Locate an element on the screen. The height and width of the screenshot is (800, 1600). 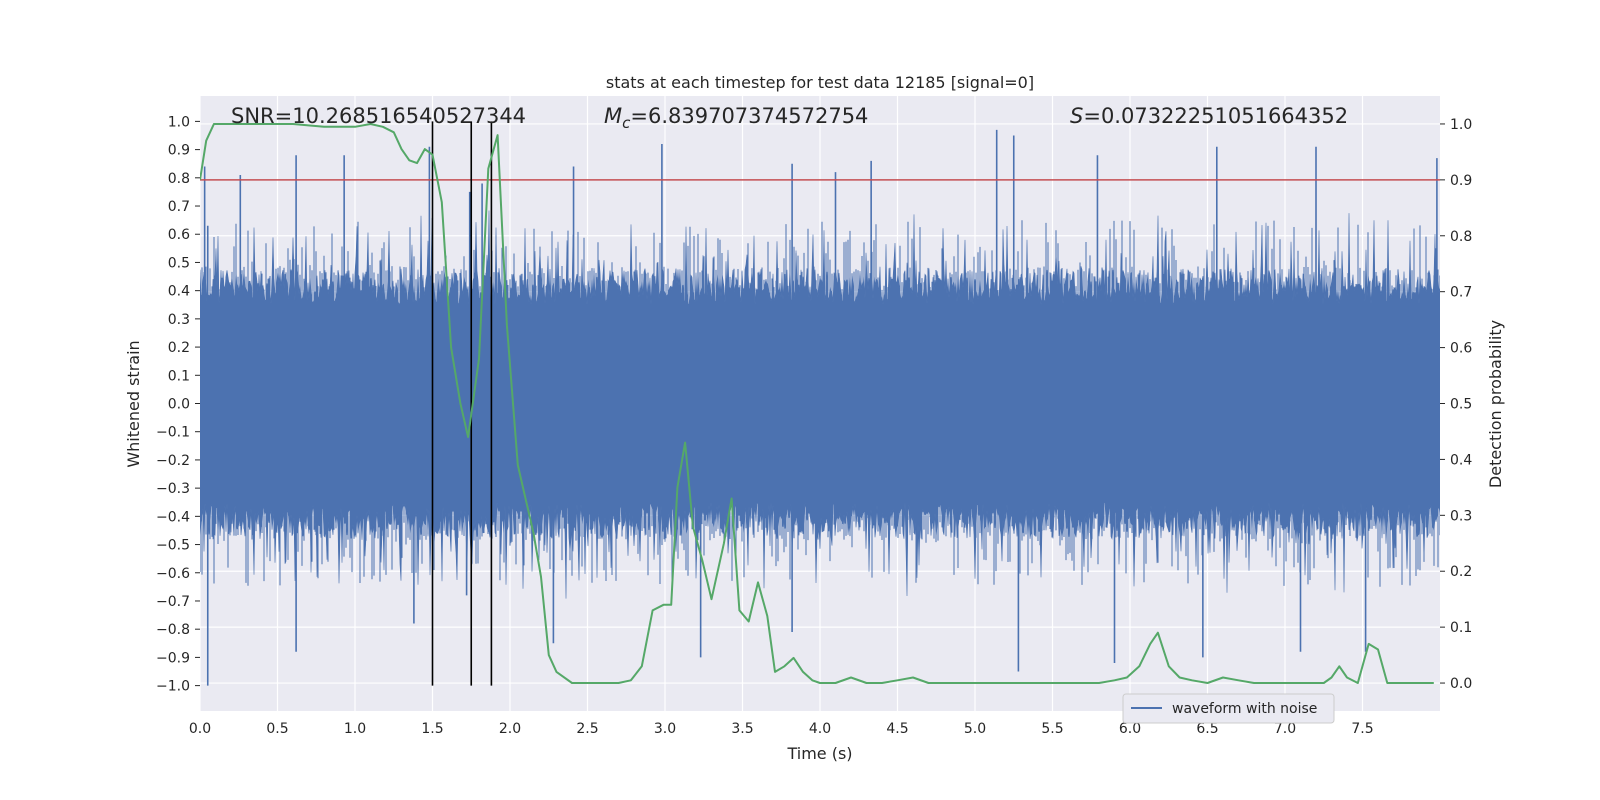
y2-tick-label: 0.1 is located at coordinates (1461, 628).